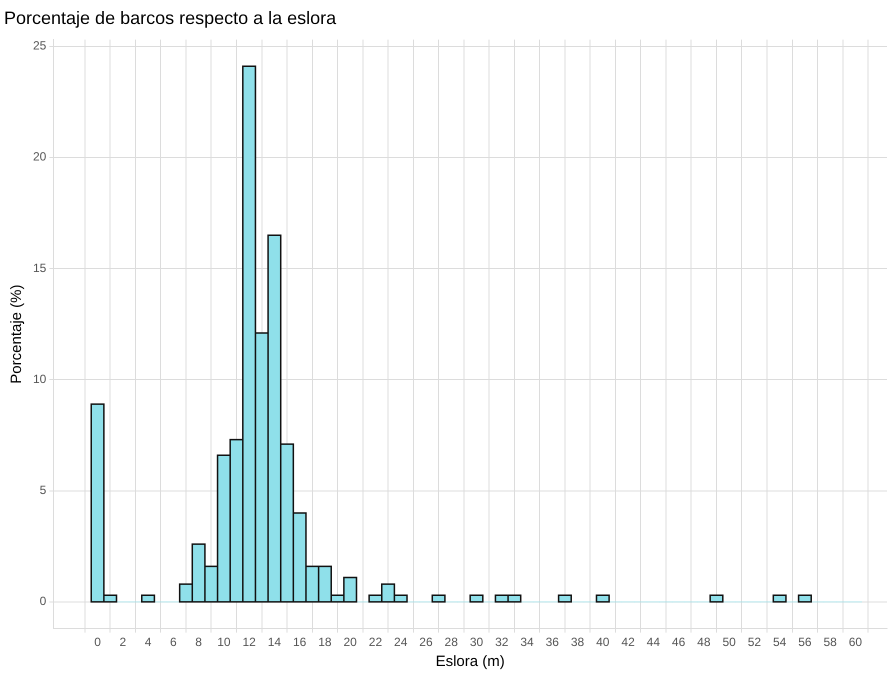 This screenshot has width=891, height=679. Describe the element at coordinates (39, 45) in the screenshot. I see `y-tick-label: 25` at that location.